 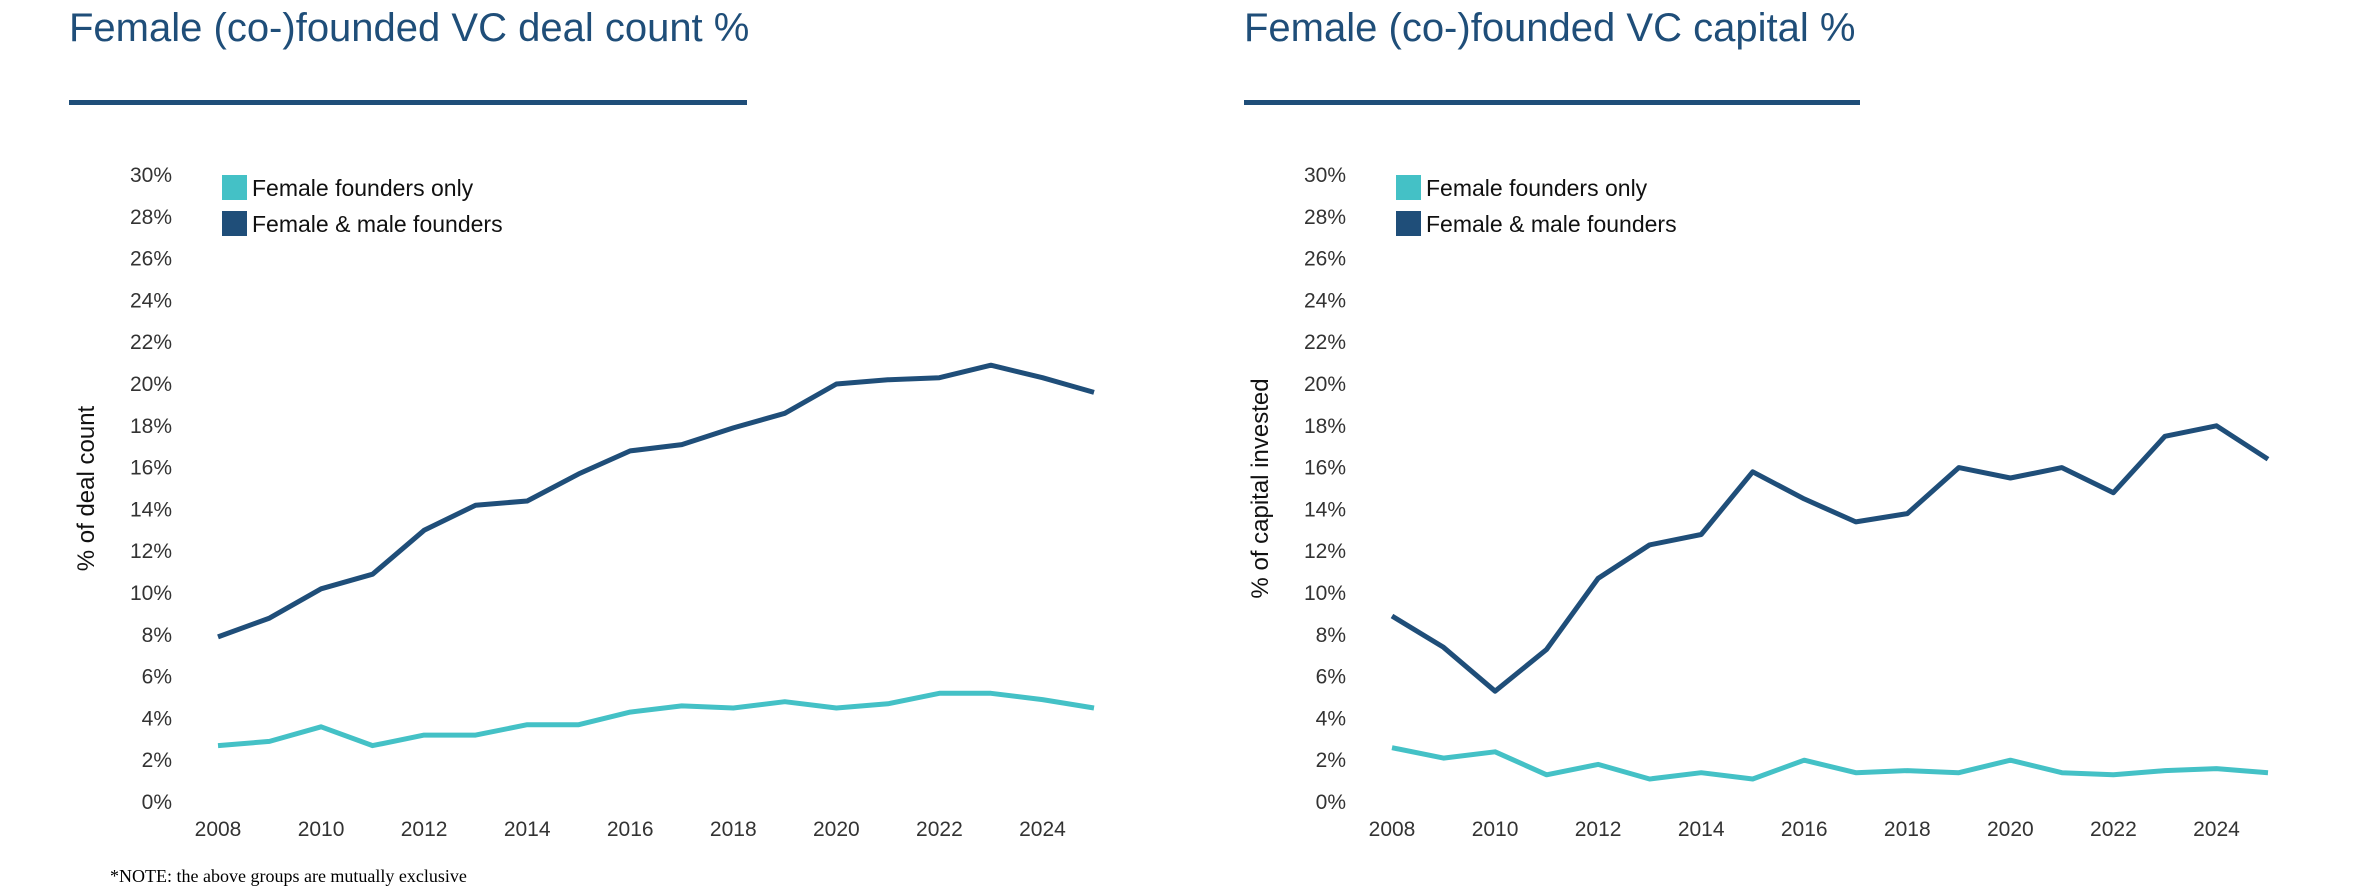 I want to click on chart-title-deal-count: Female (co-)founded VC deal count %, so click(x=409, y=28).